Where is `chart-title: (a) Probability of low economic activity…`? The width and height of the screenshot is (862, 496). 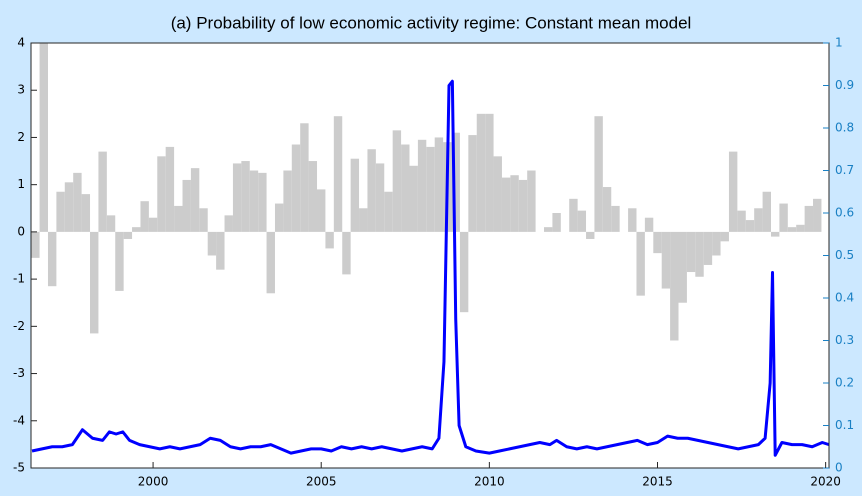
chart-title: (a) Probability of low economic activity… is located at coordinates (431, 22).